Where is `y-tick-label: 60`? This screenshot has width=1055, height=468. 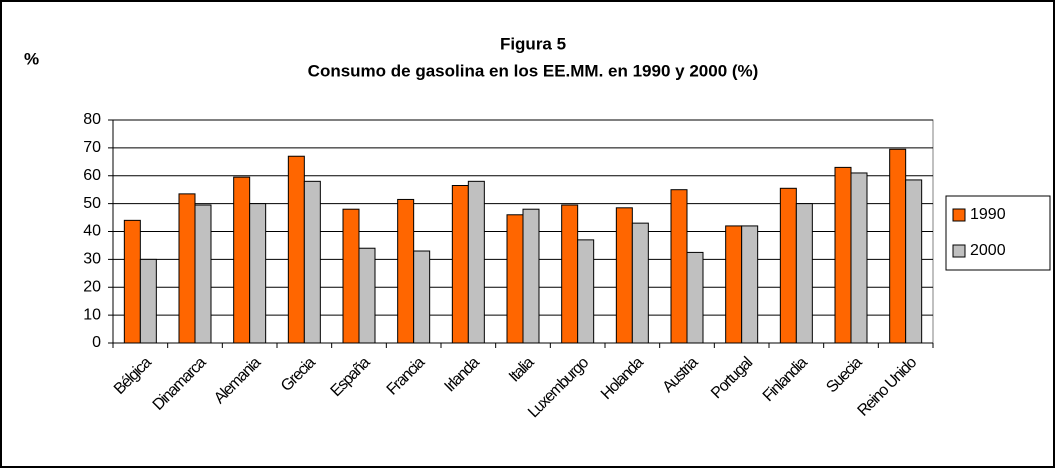
y-tick-label: 60 is located at coordinates (92, 175).